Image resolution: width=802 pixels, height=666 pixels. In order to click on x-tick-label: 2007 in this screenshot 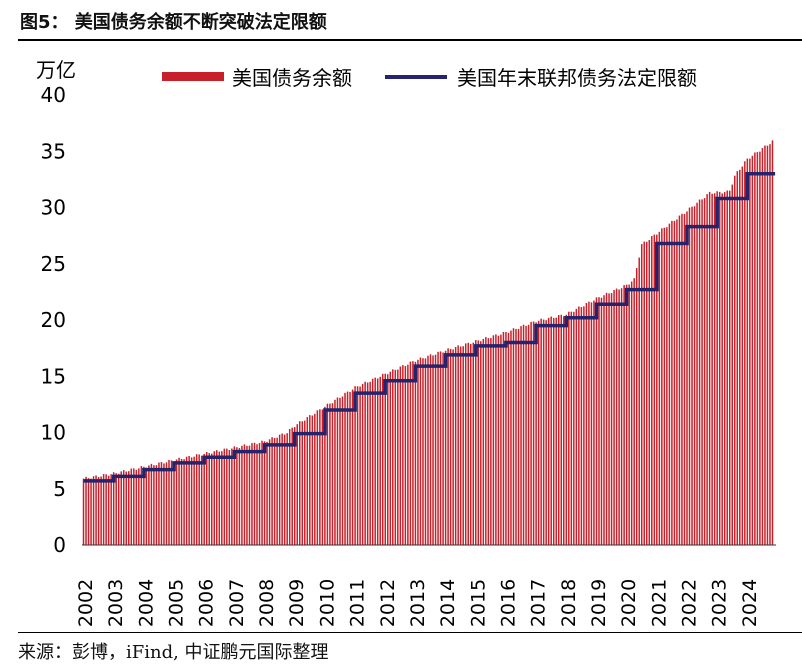, I will do `click(237, 603)`.